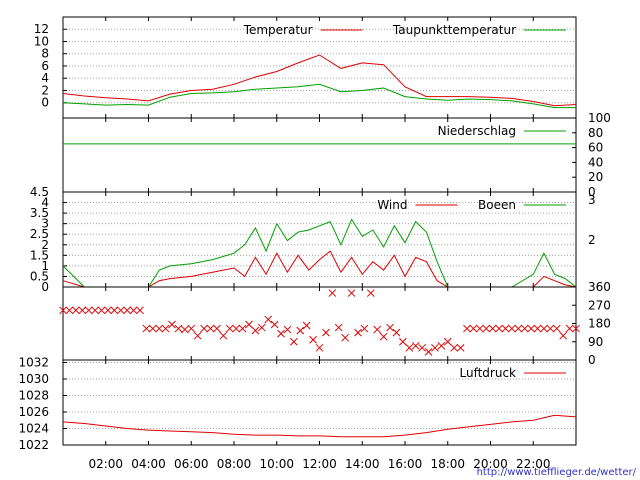 Image resolution: width=640 pixels, height=480 pixels. I want to click on wind_direction-ytick-label: 360, so click(599, 287).